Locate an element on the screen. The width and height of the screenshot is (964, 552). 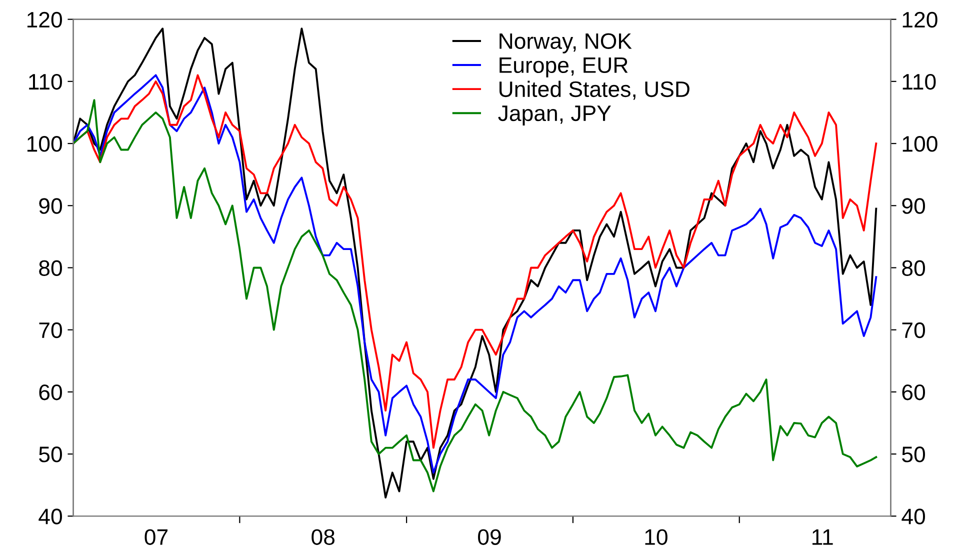
y-tick-label: 90 is located at coordinates (50, 206).